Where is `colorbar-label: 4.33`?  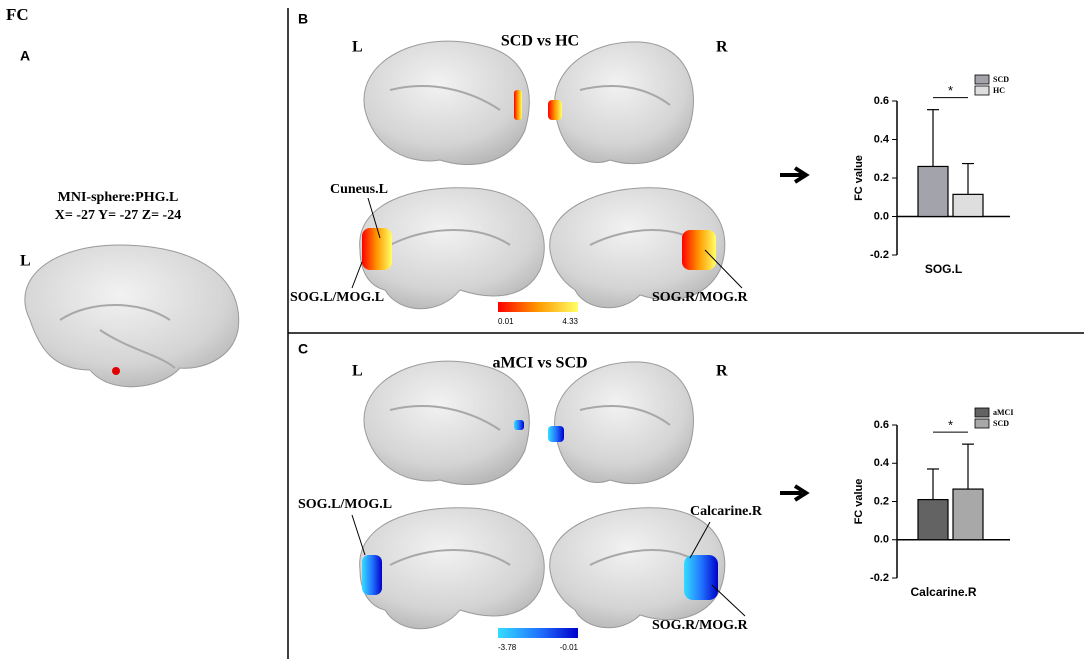 colorbar-label: 4.33 is located at coordinates (570, 321).